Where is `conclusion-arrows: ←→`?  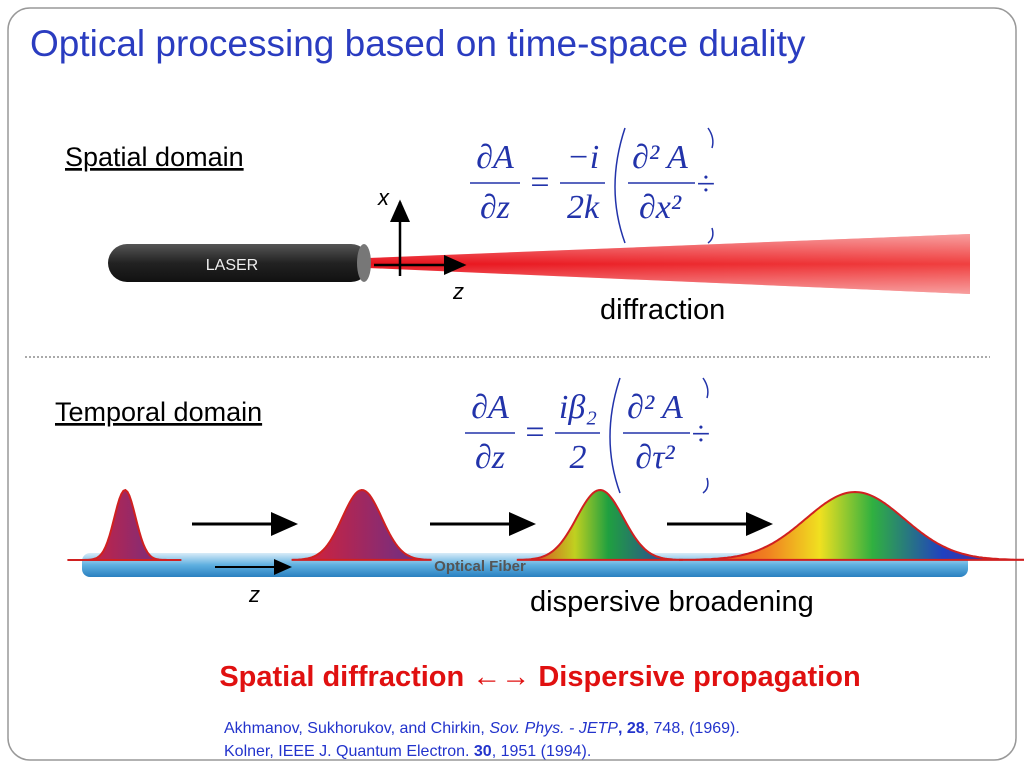
conclusion-arrows: ←→ is located at coordinates (501, 677).